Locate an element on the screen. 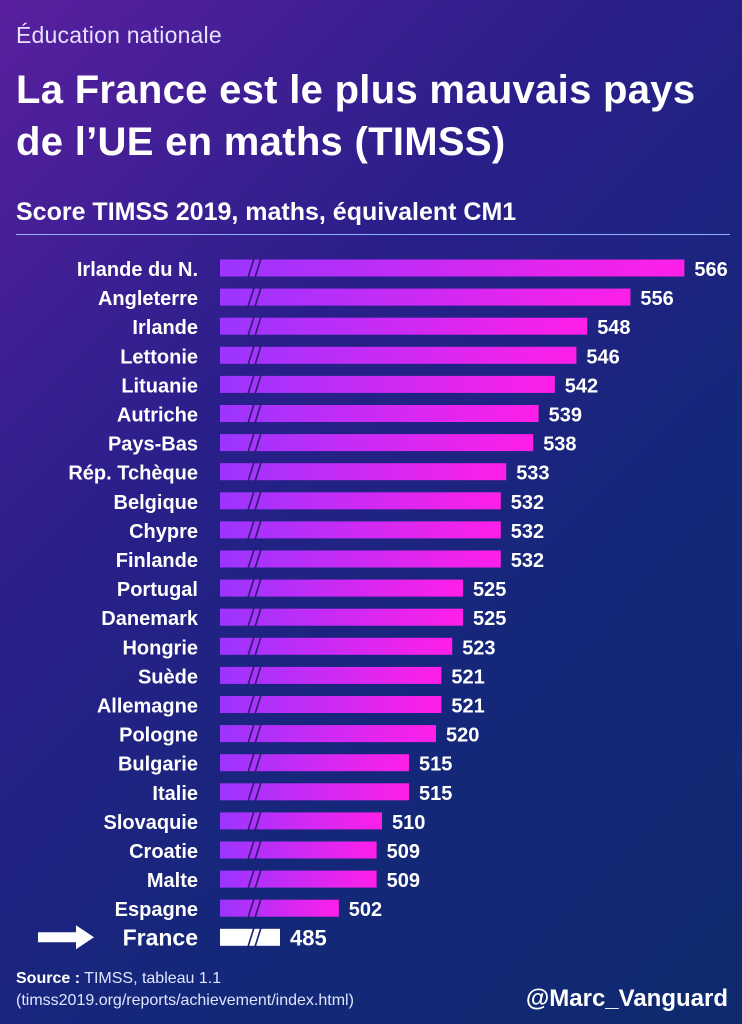 The height and width of the screenshot is (1024, 742). value-label-rep-tcheque: 533 is located at coordinates (532, 474).